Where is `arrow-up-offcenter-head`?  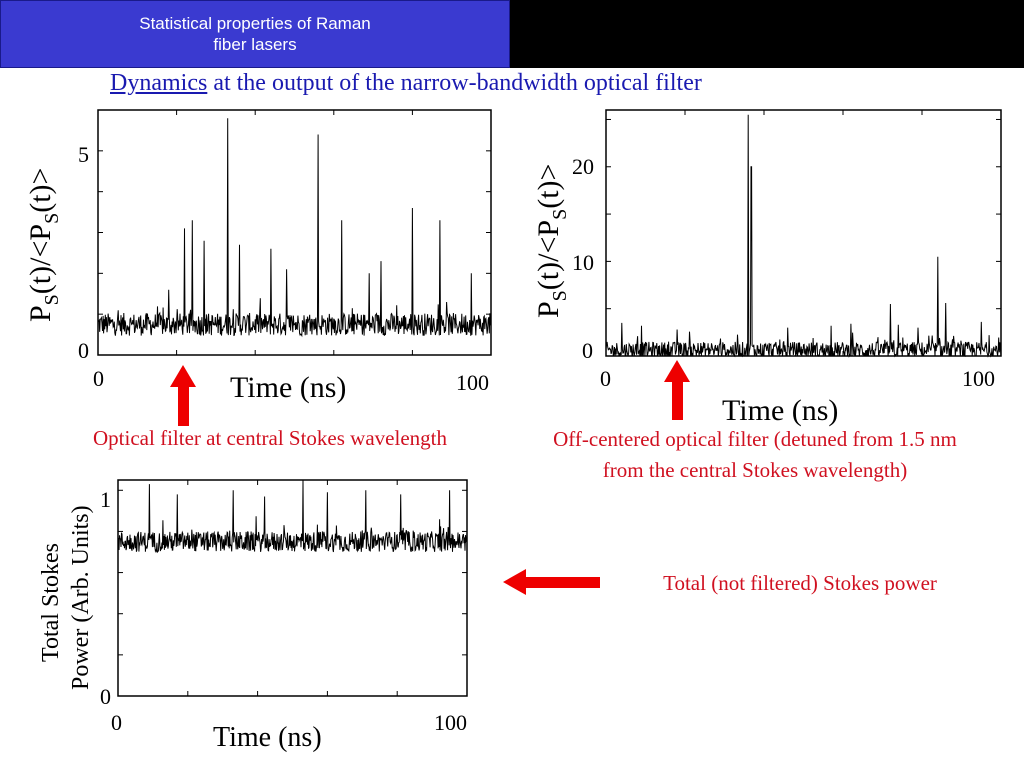 arrow-up-offcenter-head is located at coordinates (677, 371).